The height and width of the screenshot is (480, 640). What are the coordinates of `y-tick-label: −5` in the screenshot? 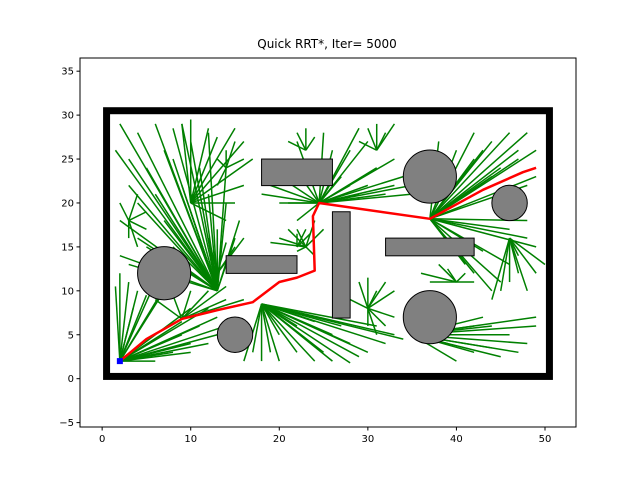 It's located at (66, 423).